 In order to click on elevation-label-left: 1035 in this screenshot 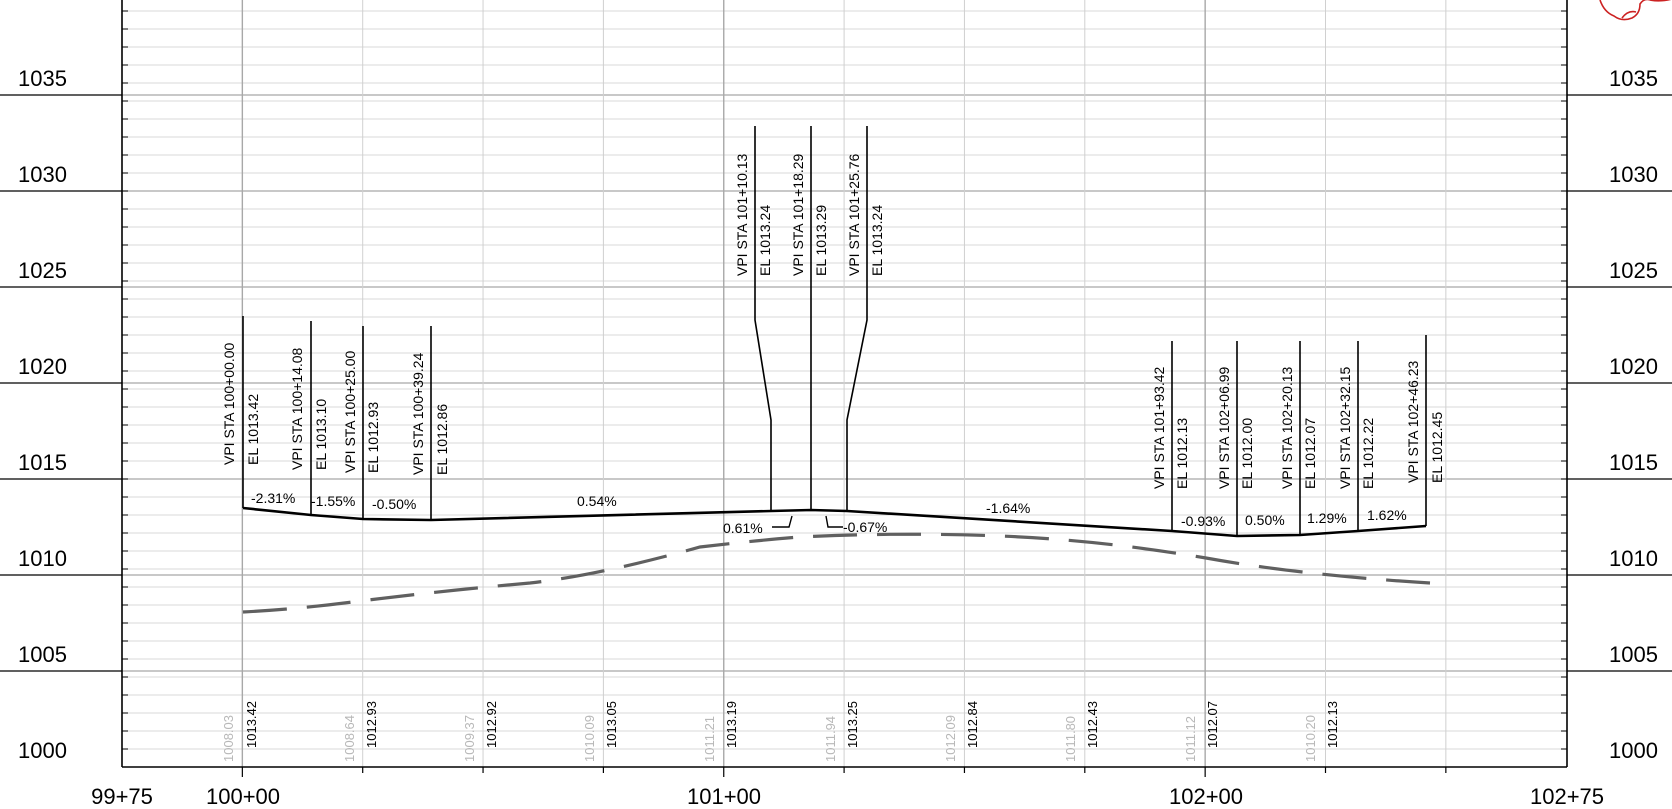, I will do `click(42, 78)`.